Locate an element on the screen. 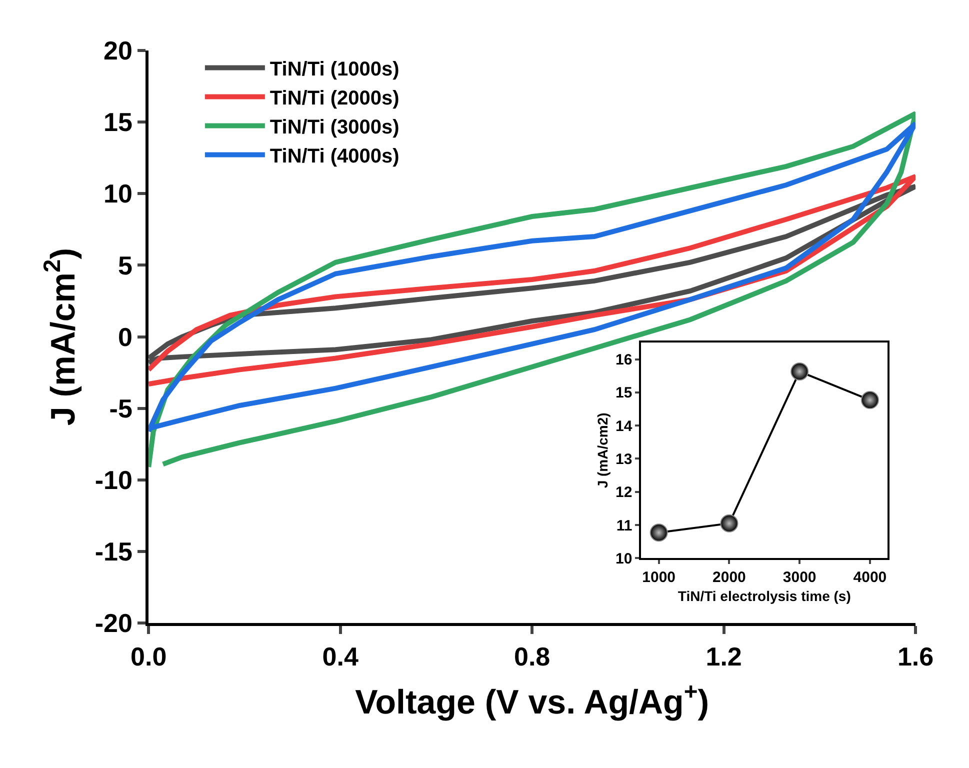  y-tick-label: 0 is located at coordinates (125, 337).